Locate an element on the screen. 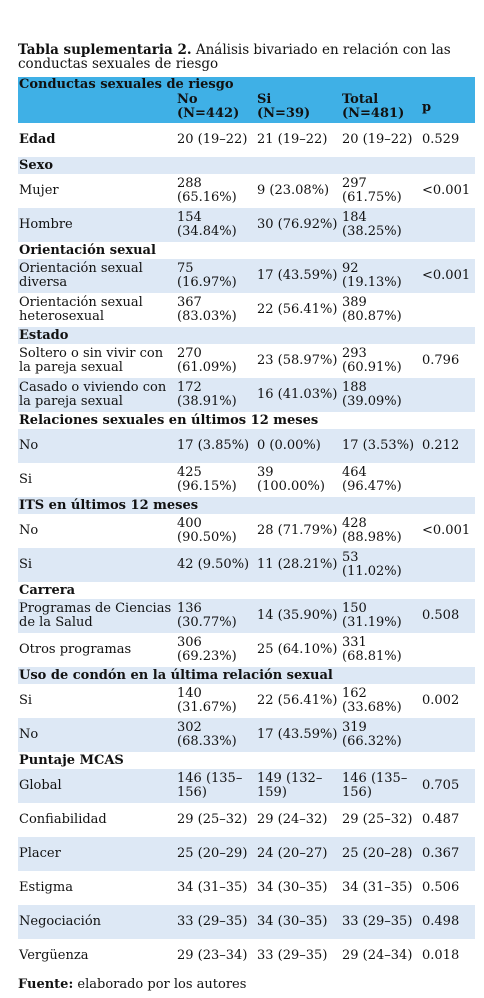 This screenshot has height=998, width=484. section-title: Puntaje MCAS is located at coordinates (71, 760).